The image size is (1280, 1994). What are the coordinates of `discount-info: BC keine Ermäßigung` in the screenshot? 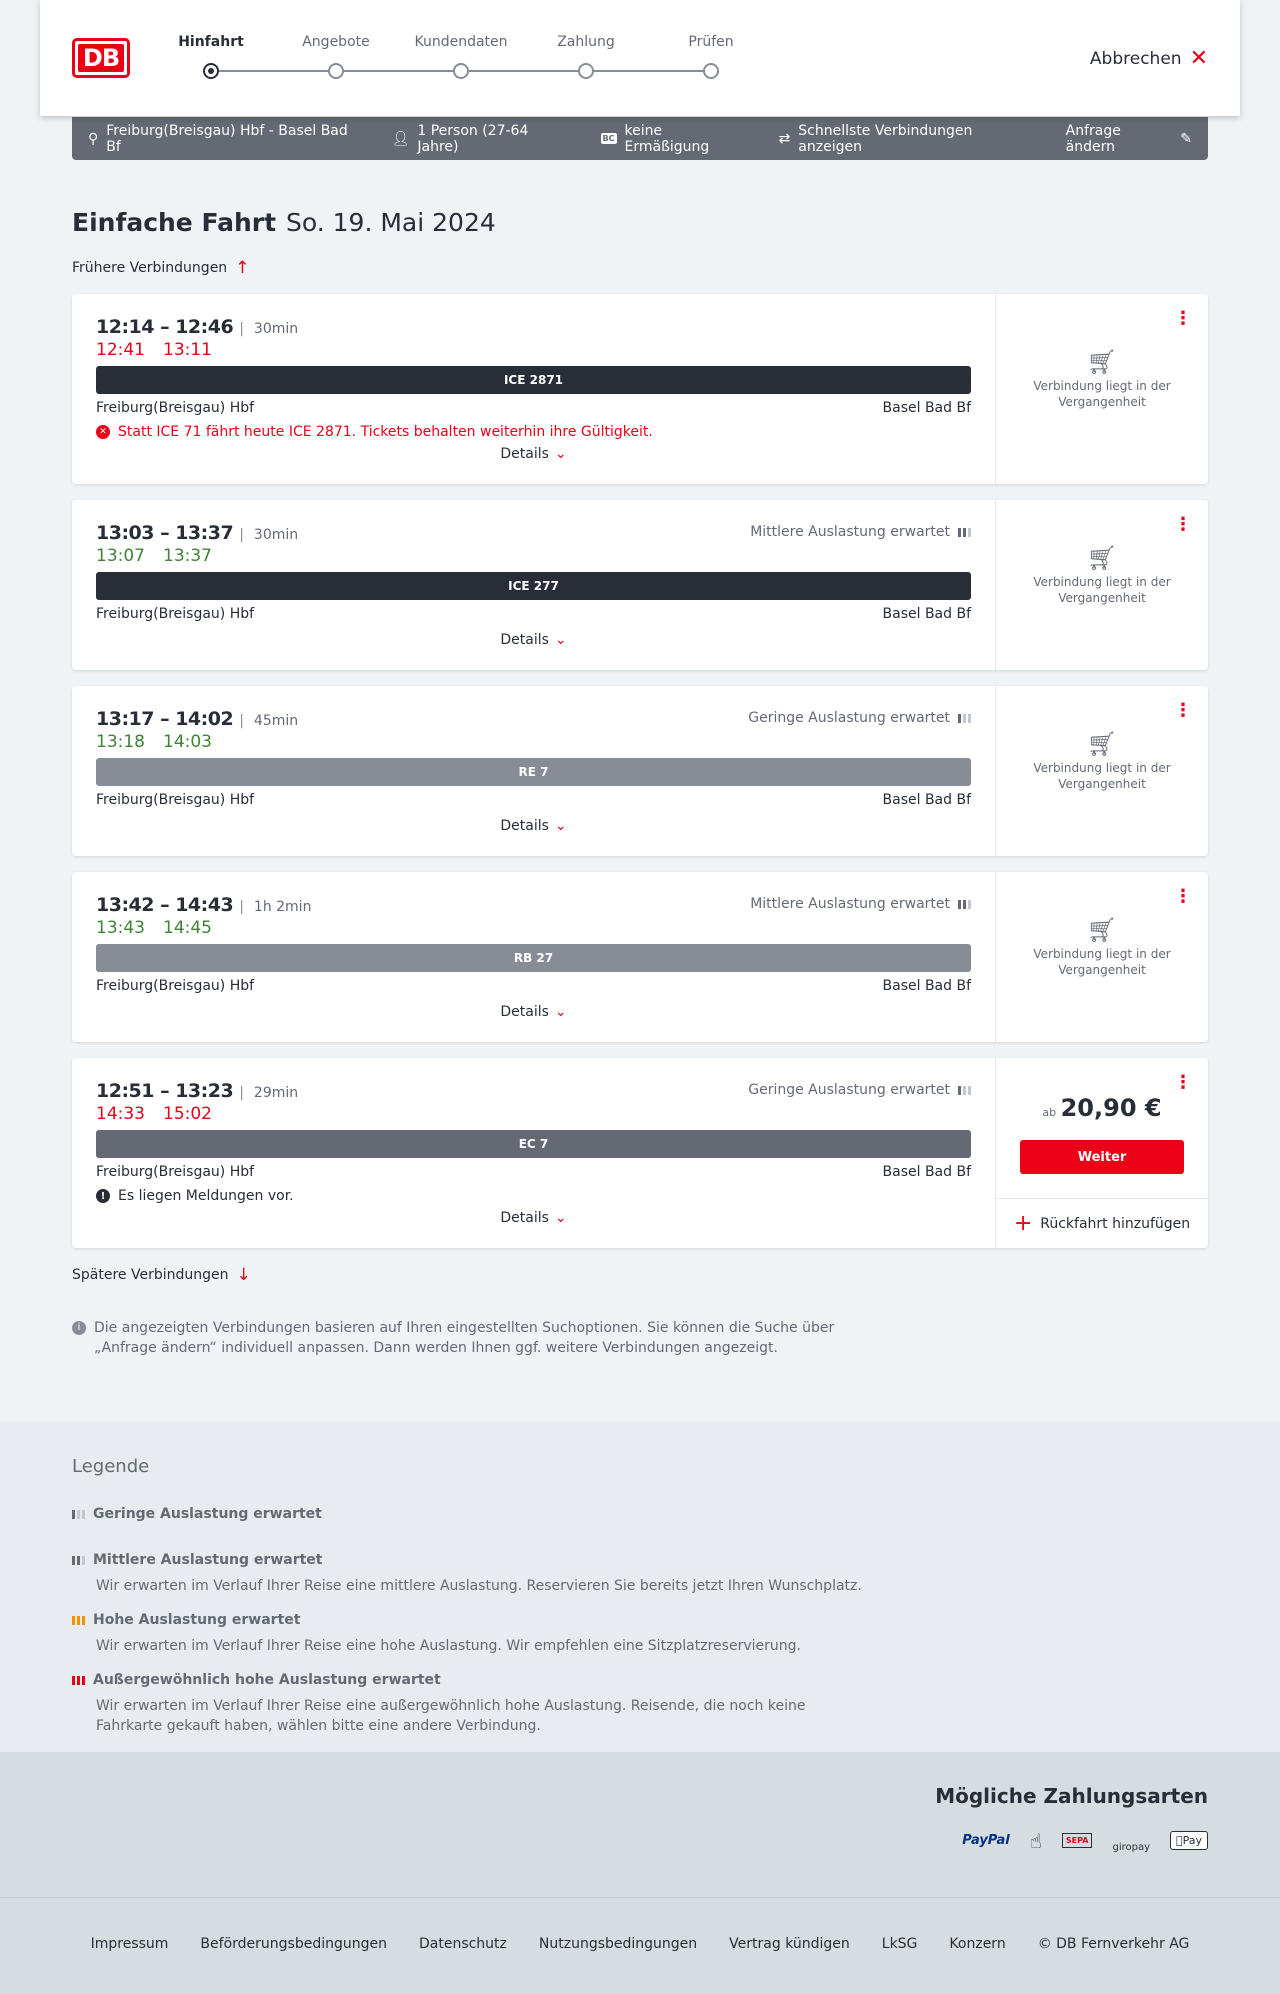 It's located at (655, 138).